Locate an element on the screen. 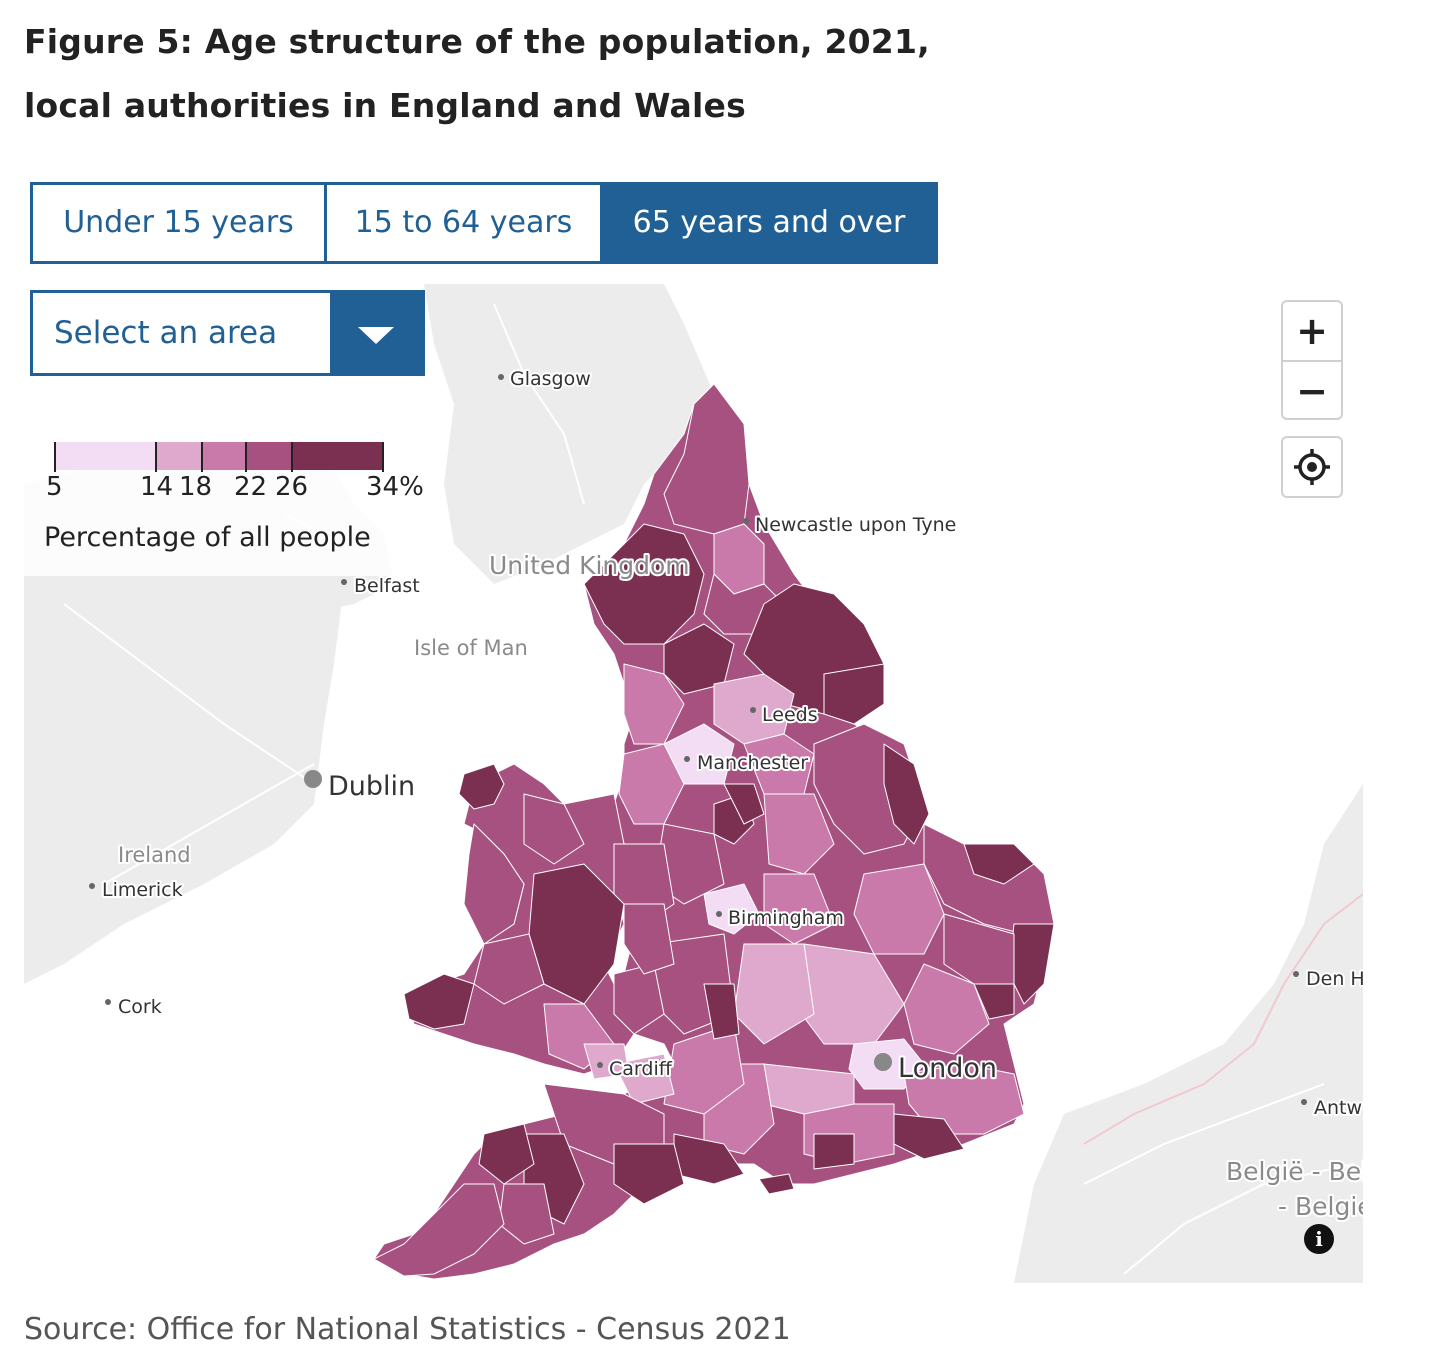 Image resolution: width=1434 pixels, height=1368 pixels. label-ireland: Ireland is located at coordinates (154, 855).